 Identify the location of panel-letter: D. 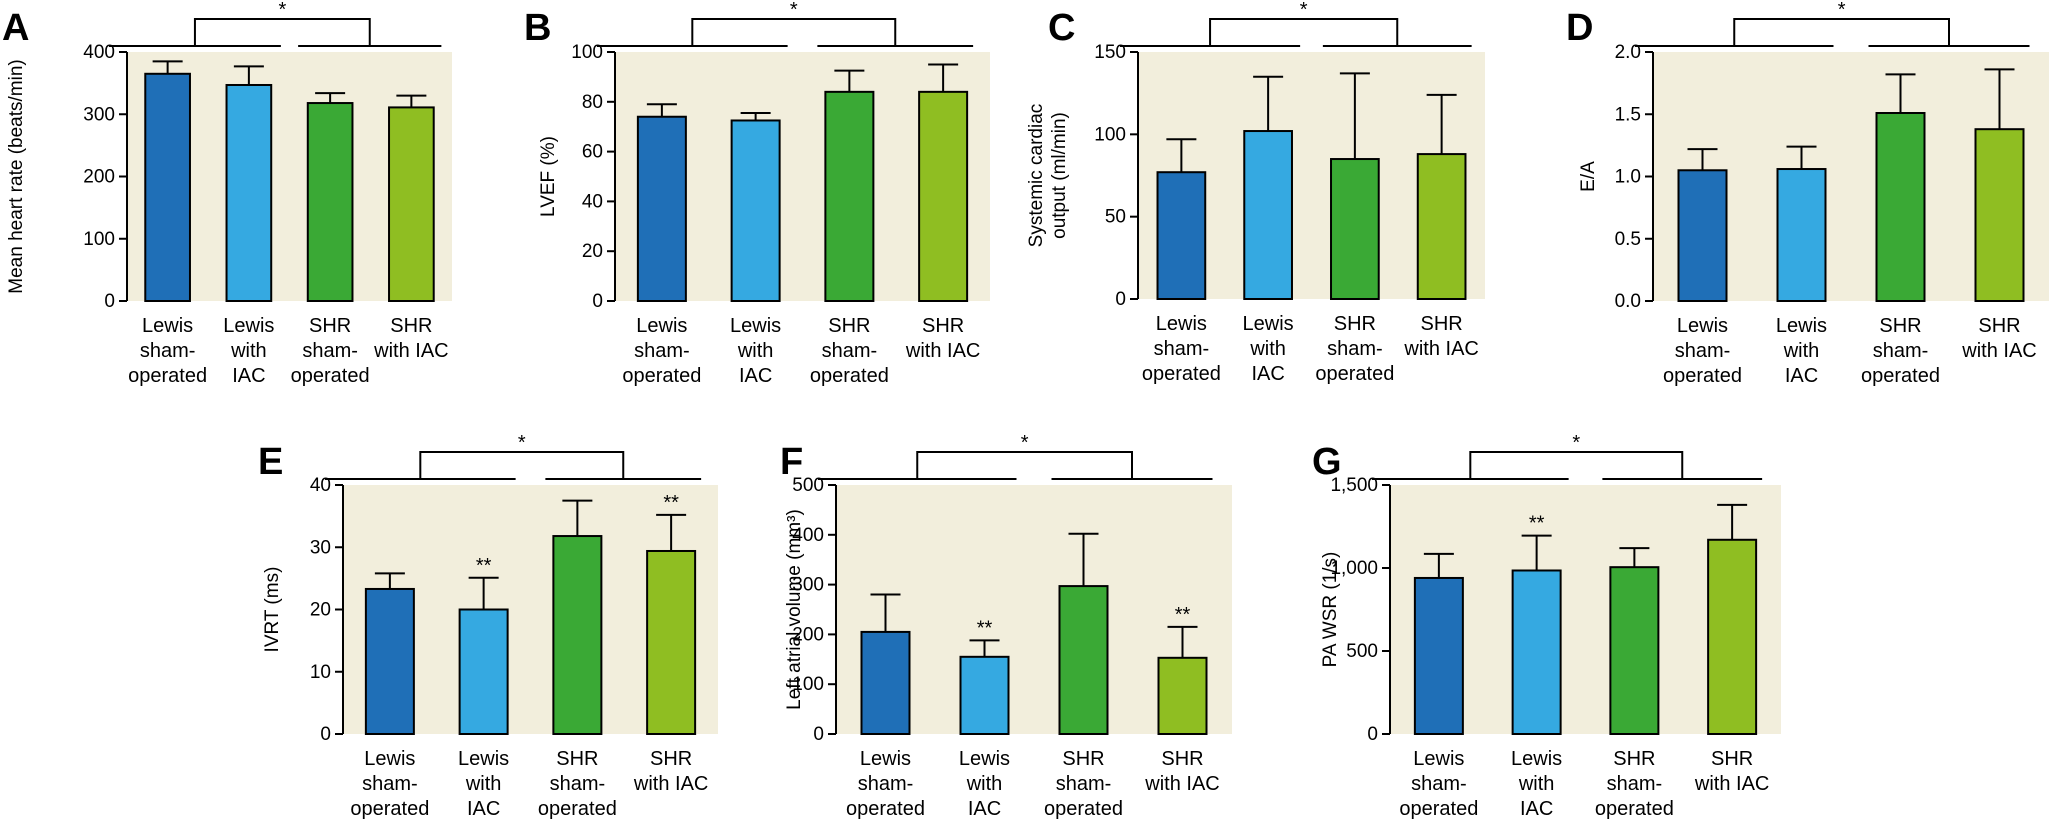
(1579, 28).